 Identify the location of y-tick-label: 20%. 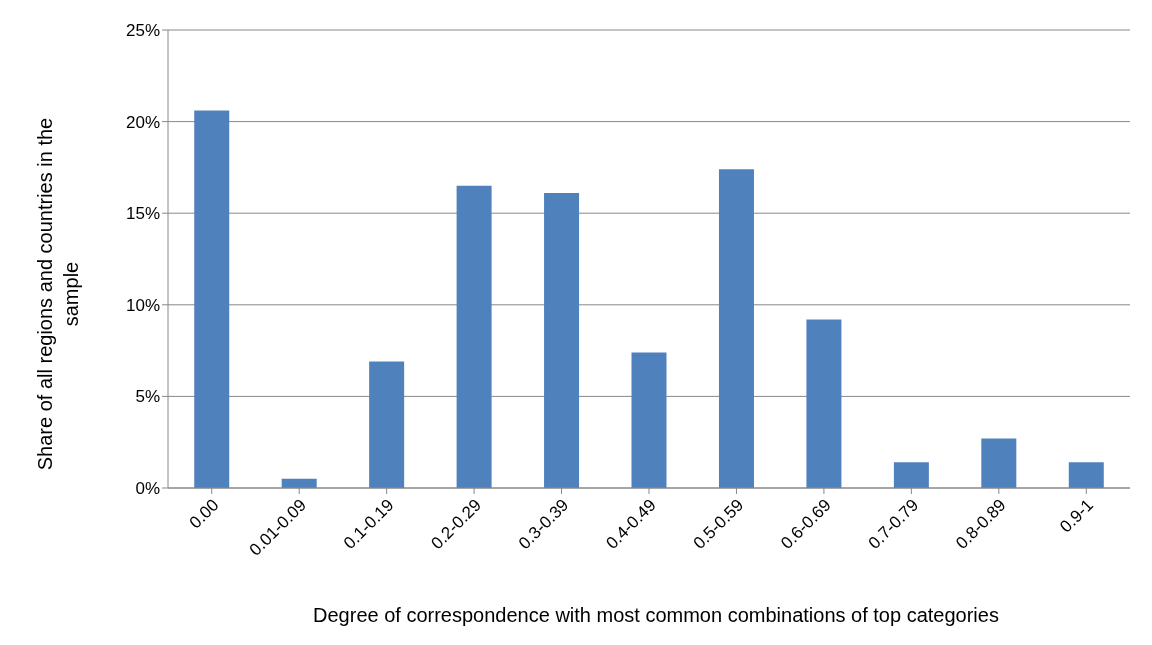
(142, 122).